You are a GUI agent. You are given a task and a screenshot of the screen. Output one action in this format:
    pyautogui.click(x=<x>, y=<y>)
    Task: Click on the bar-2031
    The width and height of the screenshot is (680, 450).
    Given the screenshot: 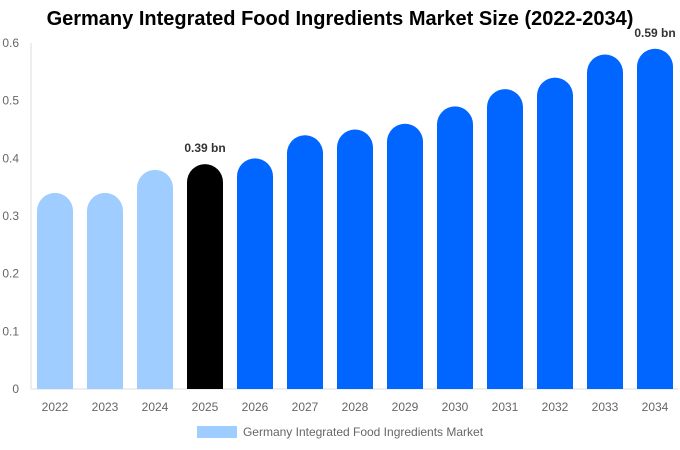 What is the action you would take?
    pyautogui.click(x=505, y=239)
    